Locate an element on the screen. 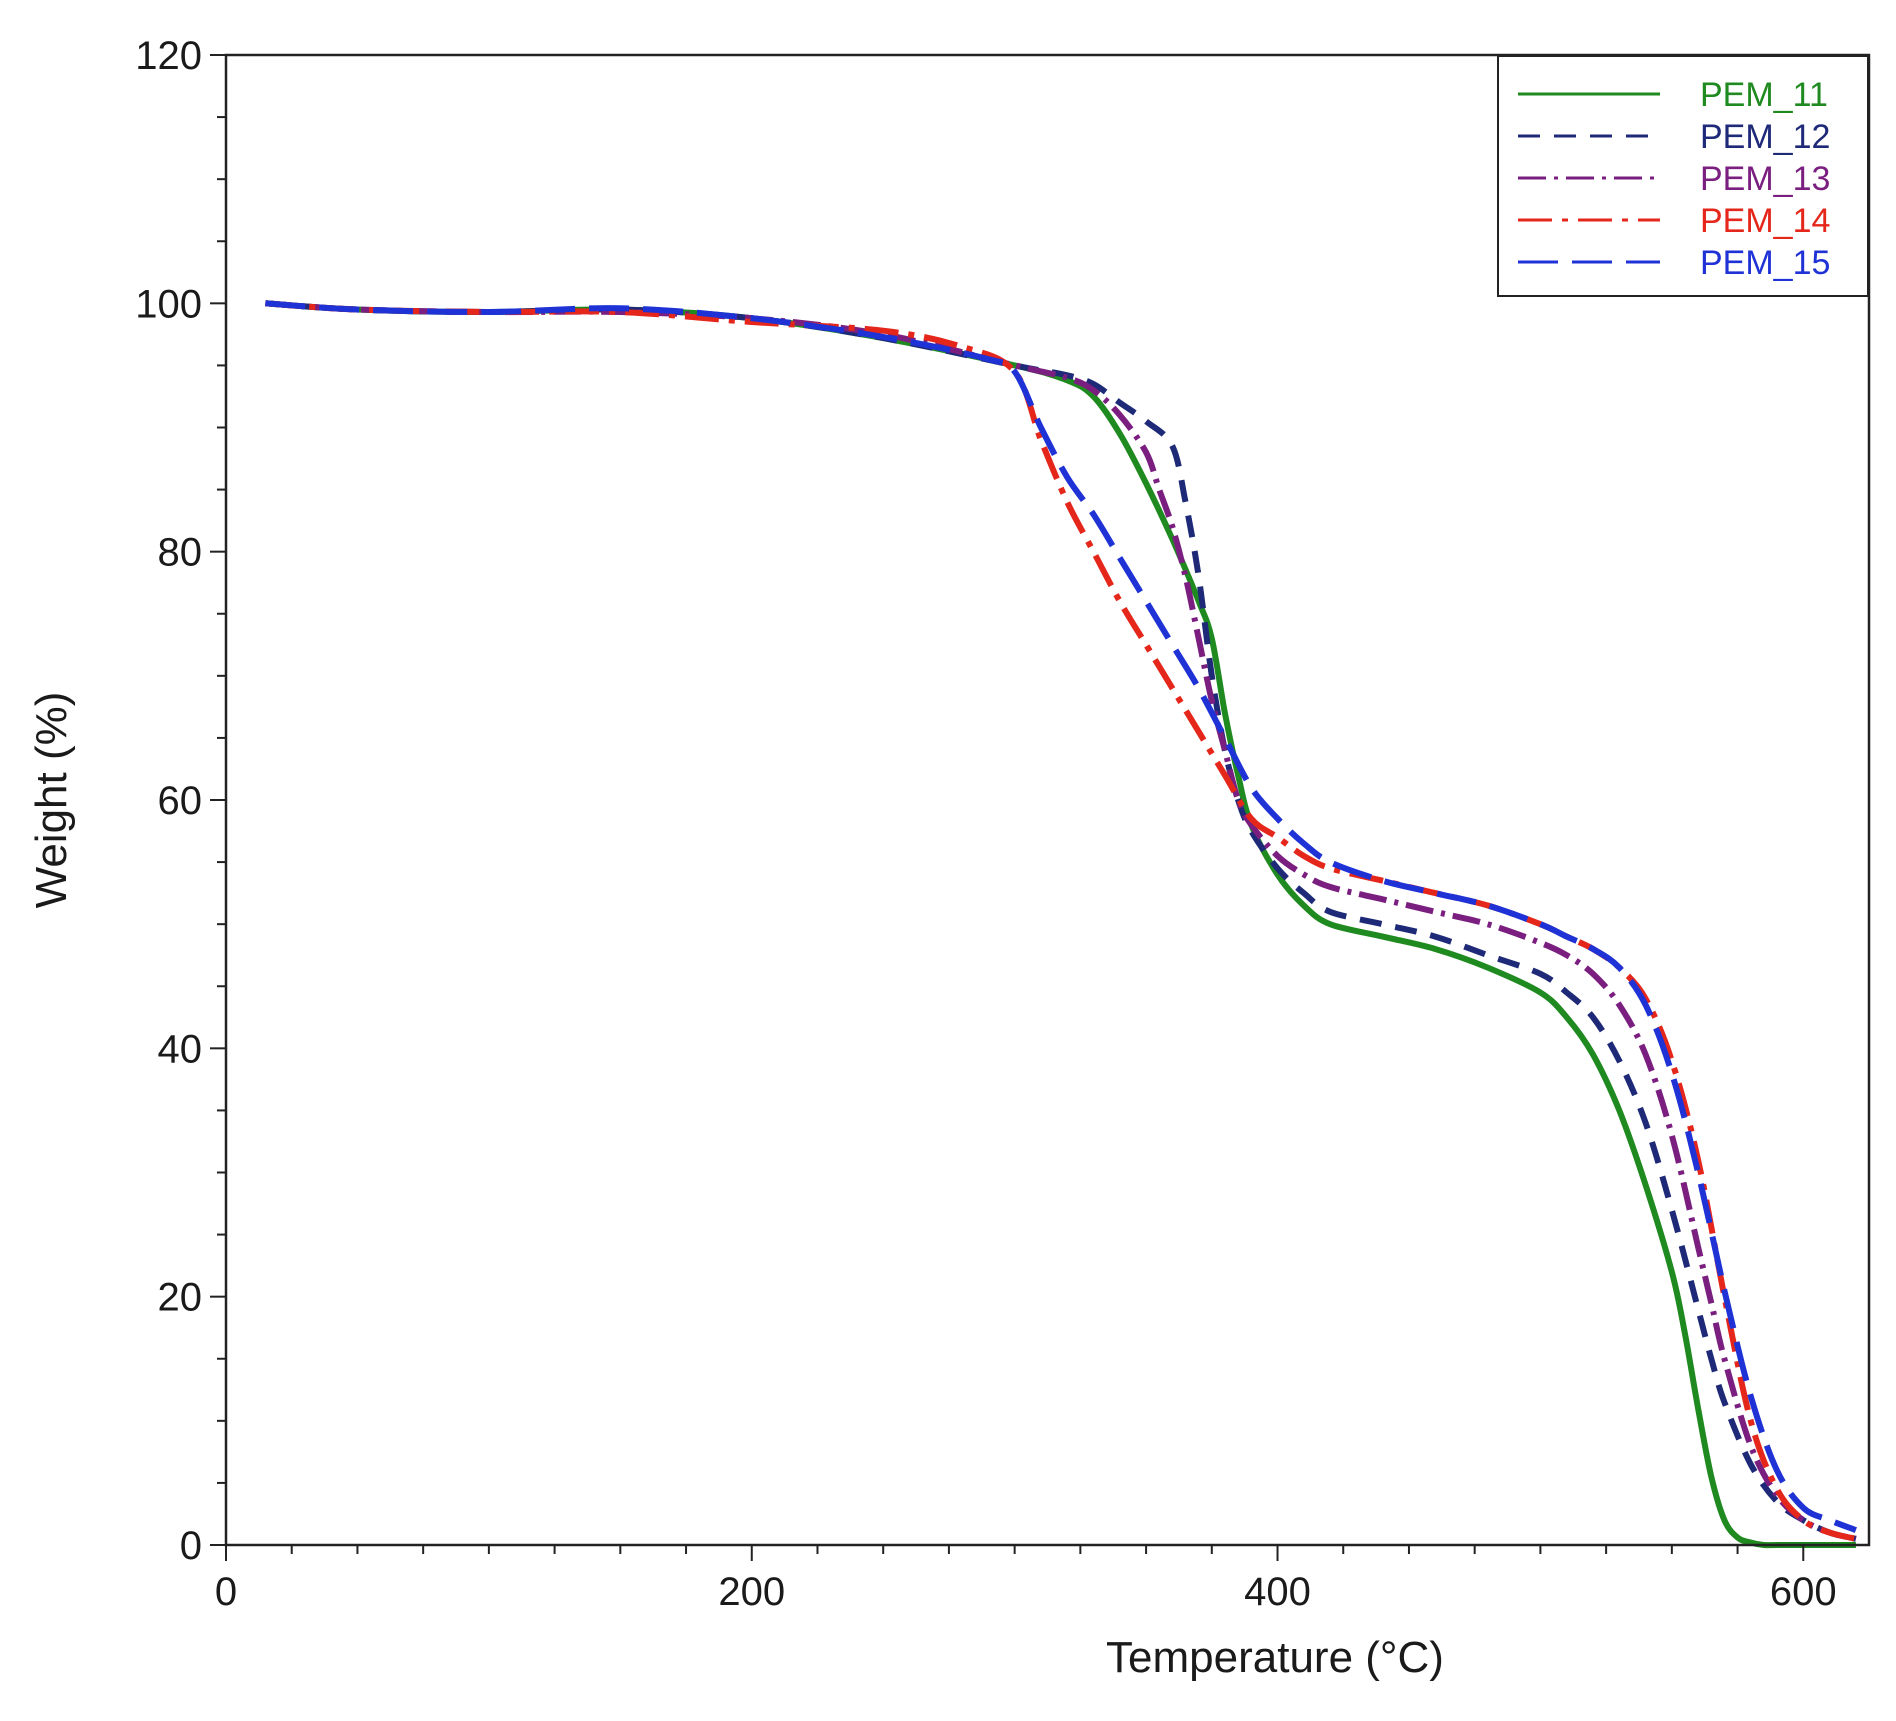  y-tick-label: 0 is located at coordinates (191, 1546).